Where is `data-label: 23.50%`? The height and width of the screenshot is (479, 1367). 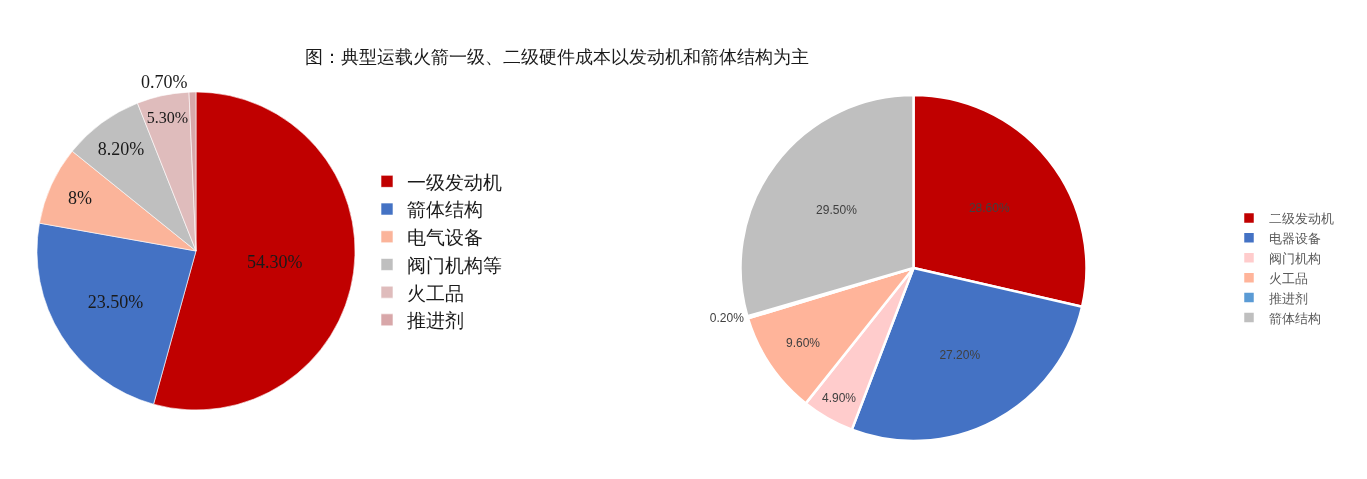 data-label: 23.50% is located at coordinates (115, 301).